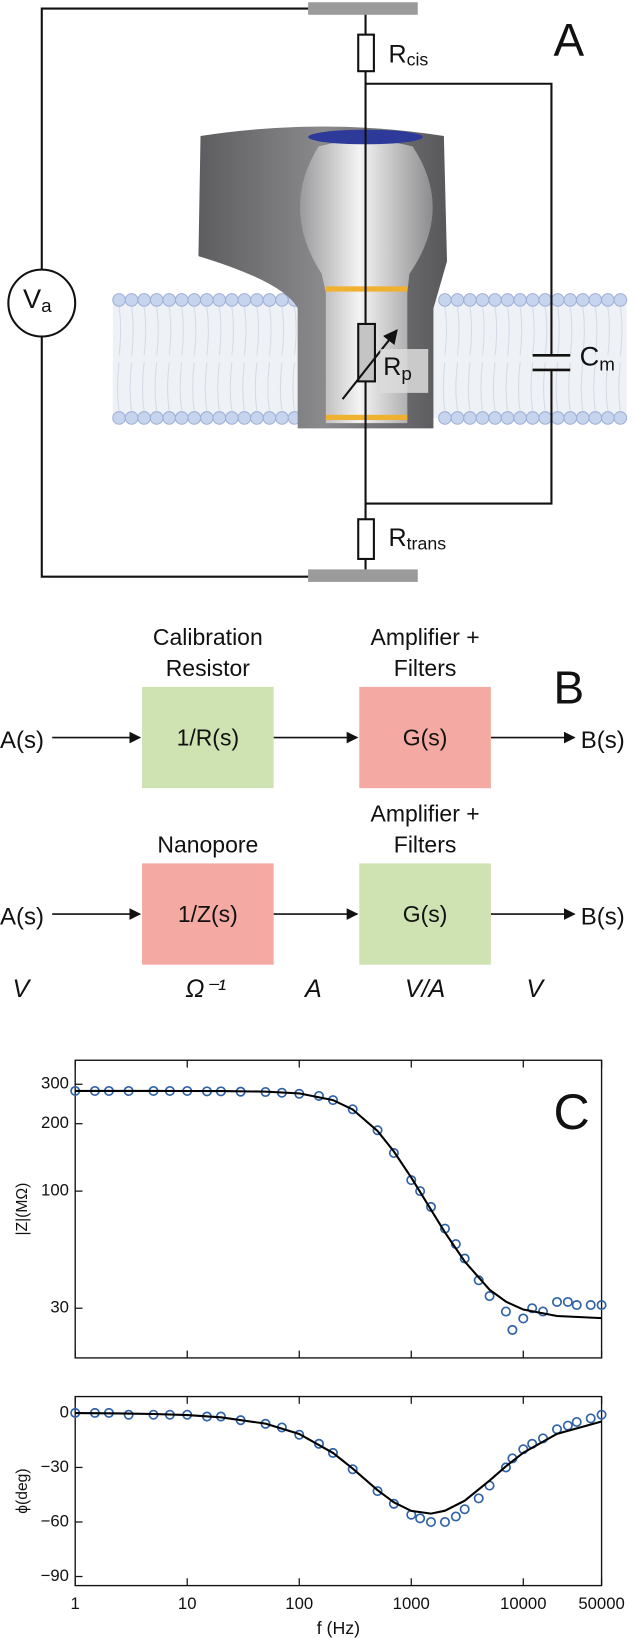 This screenshot has width=635, height=1638. I want to click on unit-label: Ω⁻¹, so click(205, 989).